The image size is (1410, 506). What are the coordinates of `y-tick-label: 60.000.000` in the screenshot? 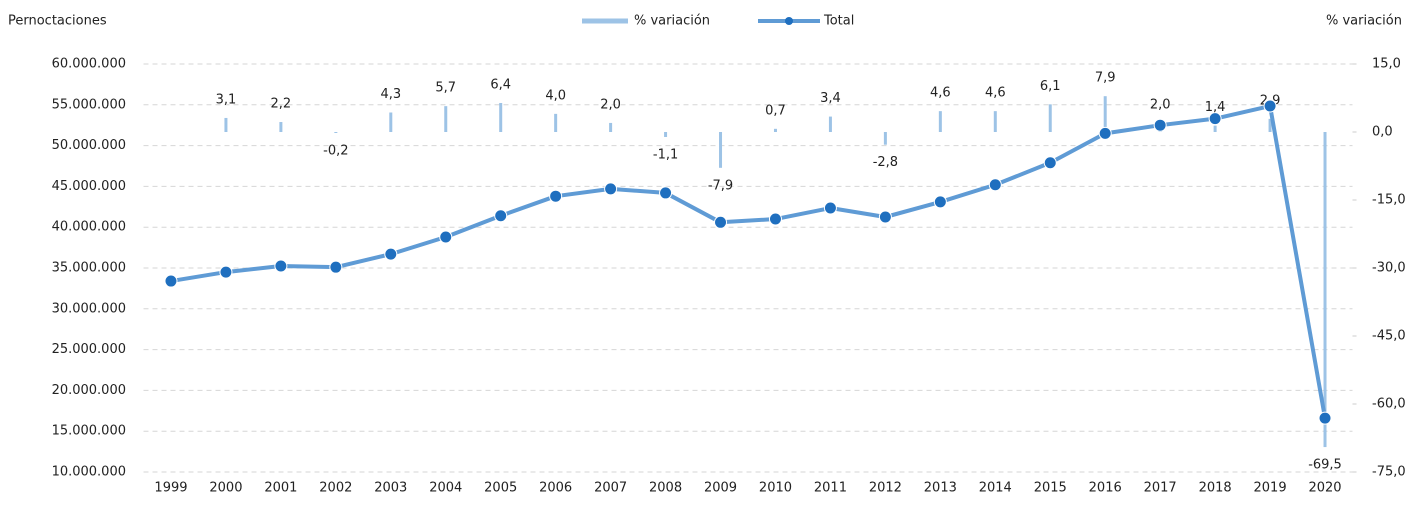 It's located at (89, 64).